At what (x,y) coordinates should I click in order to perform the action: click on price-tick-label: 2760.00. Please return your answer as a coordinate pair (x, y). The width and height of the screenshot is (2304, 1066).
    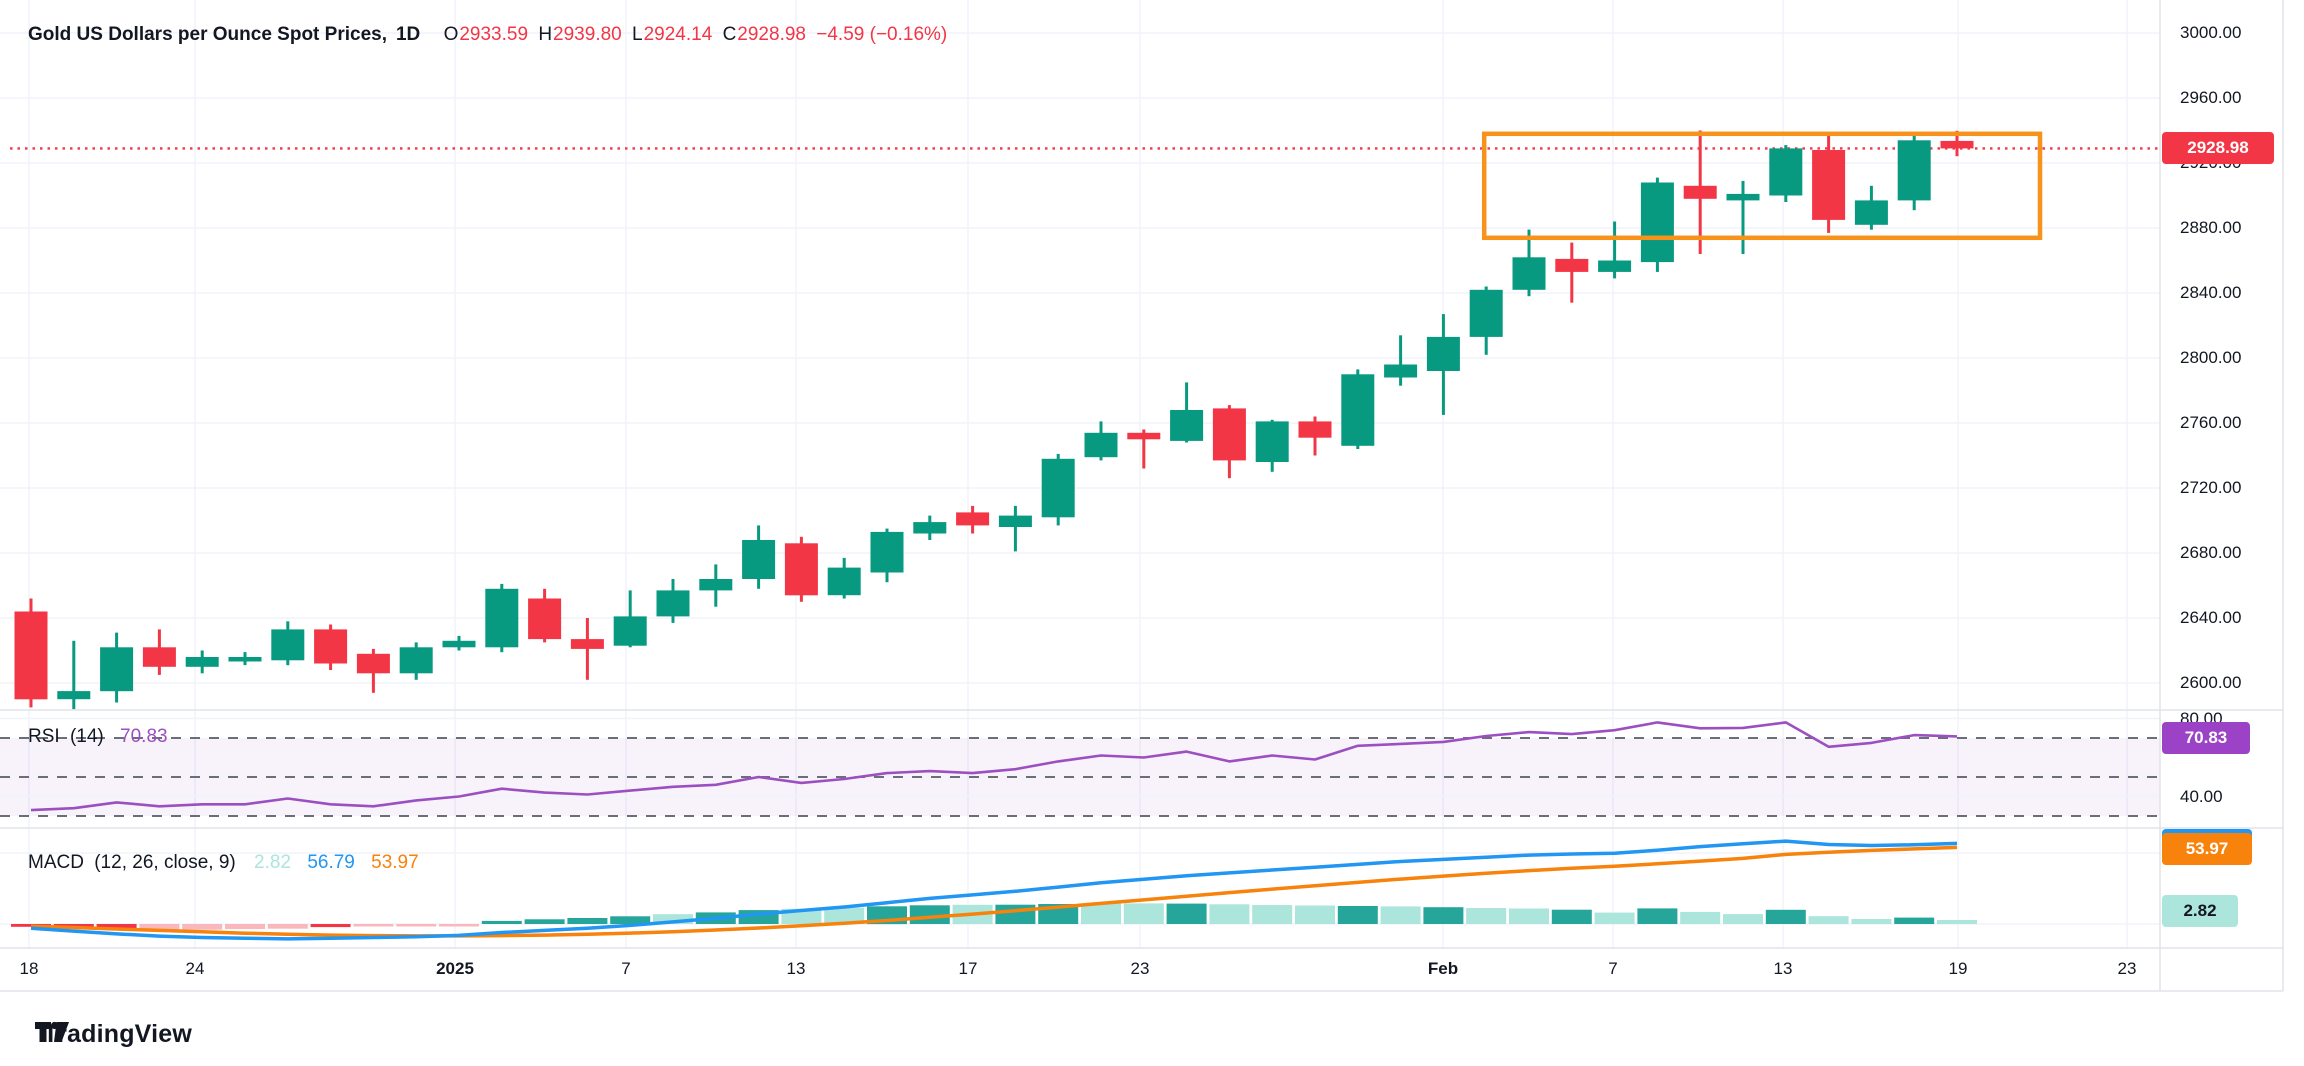
    Looking at the image, I should click on (2211, 422).